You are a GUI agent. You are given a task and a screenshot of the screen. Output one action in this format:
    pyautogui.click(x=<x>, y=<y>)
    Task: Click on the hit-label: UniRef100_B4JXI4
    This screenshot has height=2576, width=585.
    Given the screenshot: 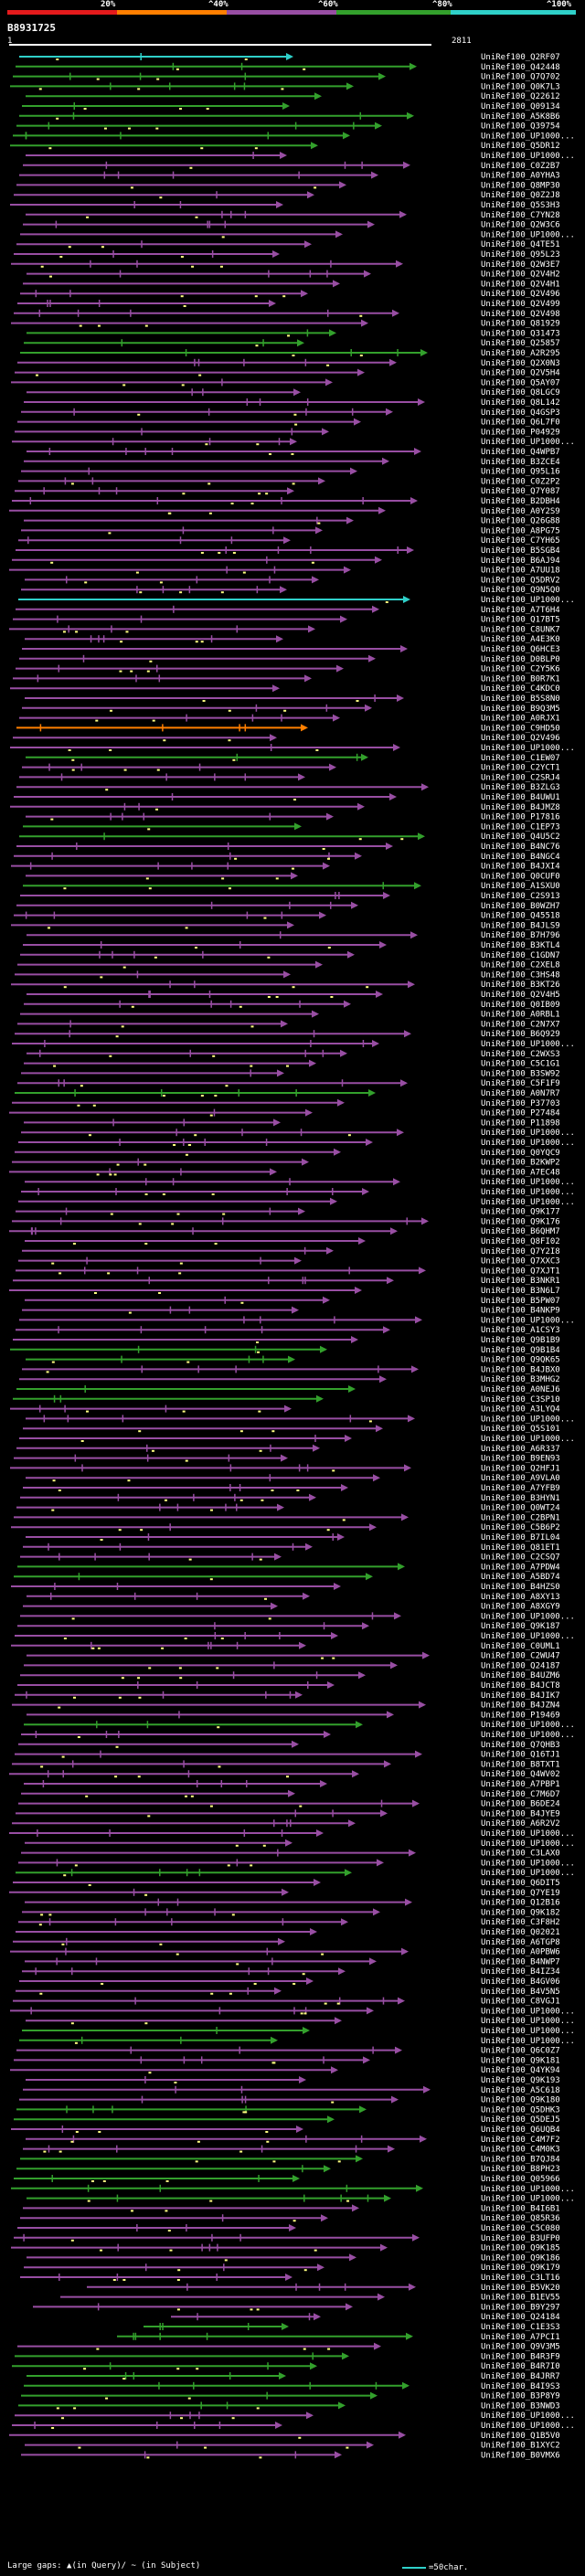 What is the action you would take?
    pyautogui.click(x=520, y=867)
    